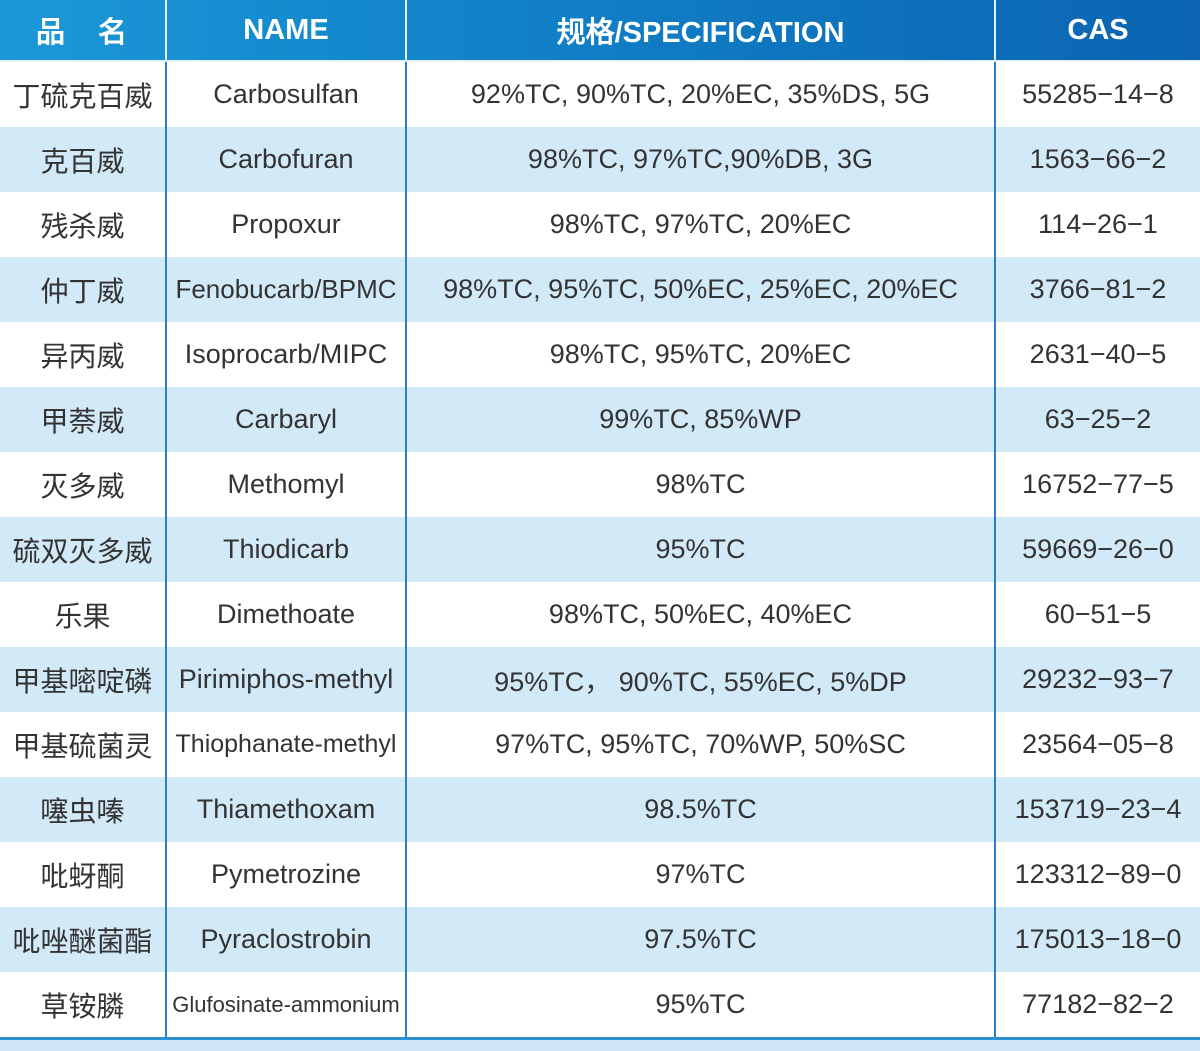 The image size is (1200, 1051). I want to click on cell-cas: 60−51−5, so click(1098, 614).